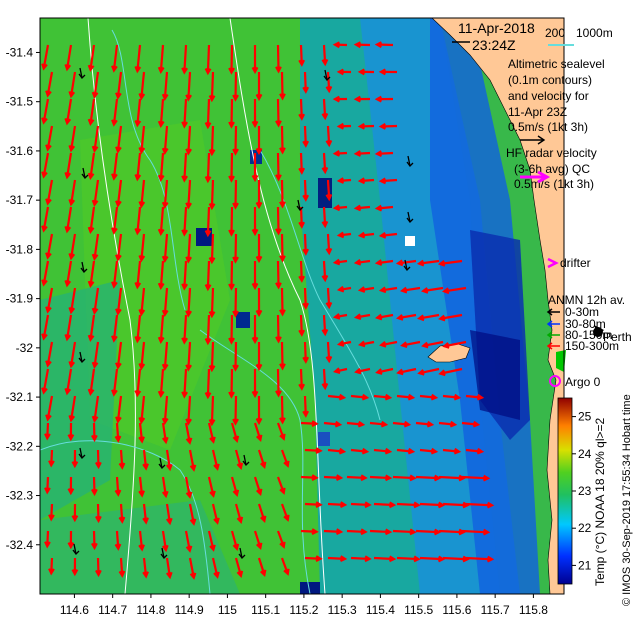  What do you see at coordinates (575, 263) in the screenshot?
I see `drifter-label: drifter` at bounding box center [575, 263].